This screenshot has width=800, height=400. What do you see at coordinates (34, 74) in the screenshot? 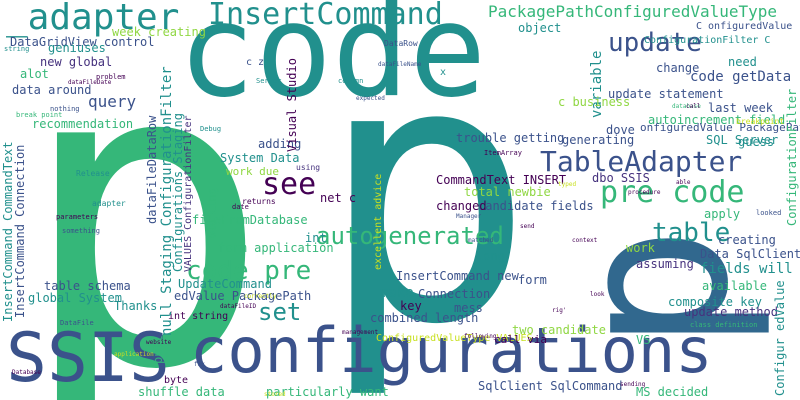
I see `word: alot` at bounding box center [34, 74].